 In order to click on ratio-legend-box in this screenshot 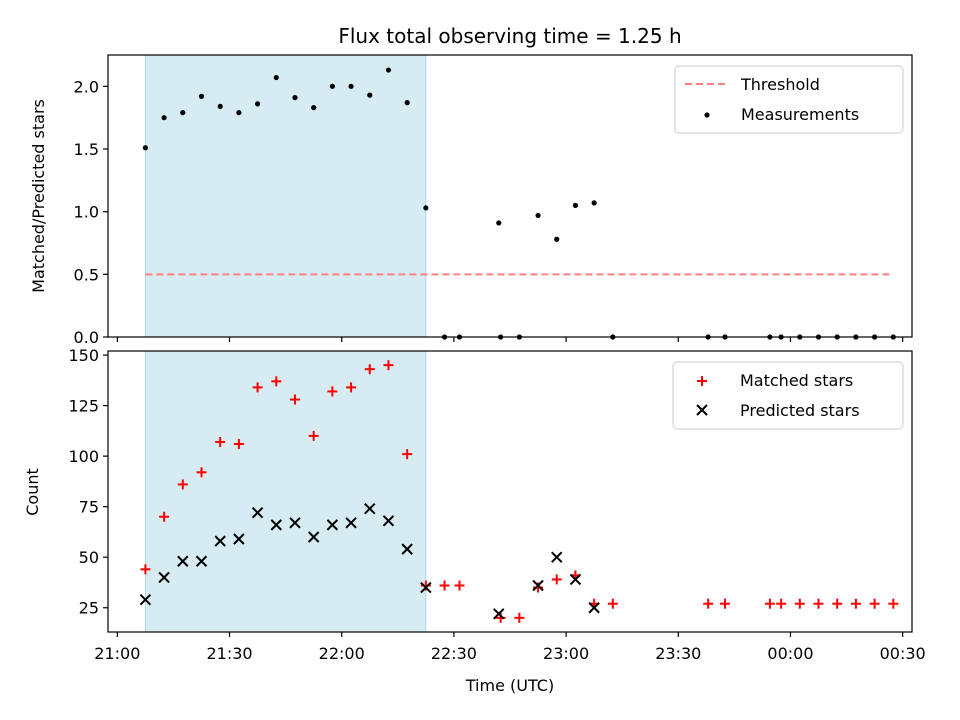, I will do `click(789, 99)`.